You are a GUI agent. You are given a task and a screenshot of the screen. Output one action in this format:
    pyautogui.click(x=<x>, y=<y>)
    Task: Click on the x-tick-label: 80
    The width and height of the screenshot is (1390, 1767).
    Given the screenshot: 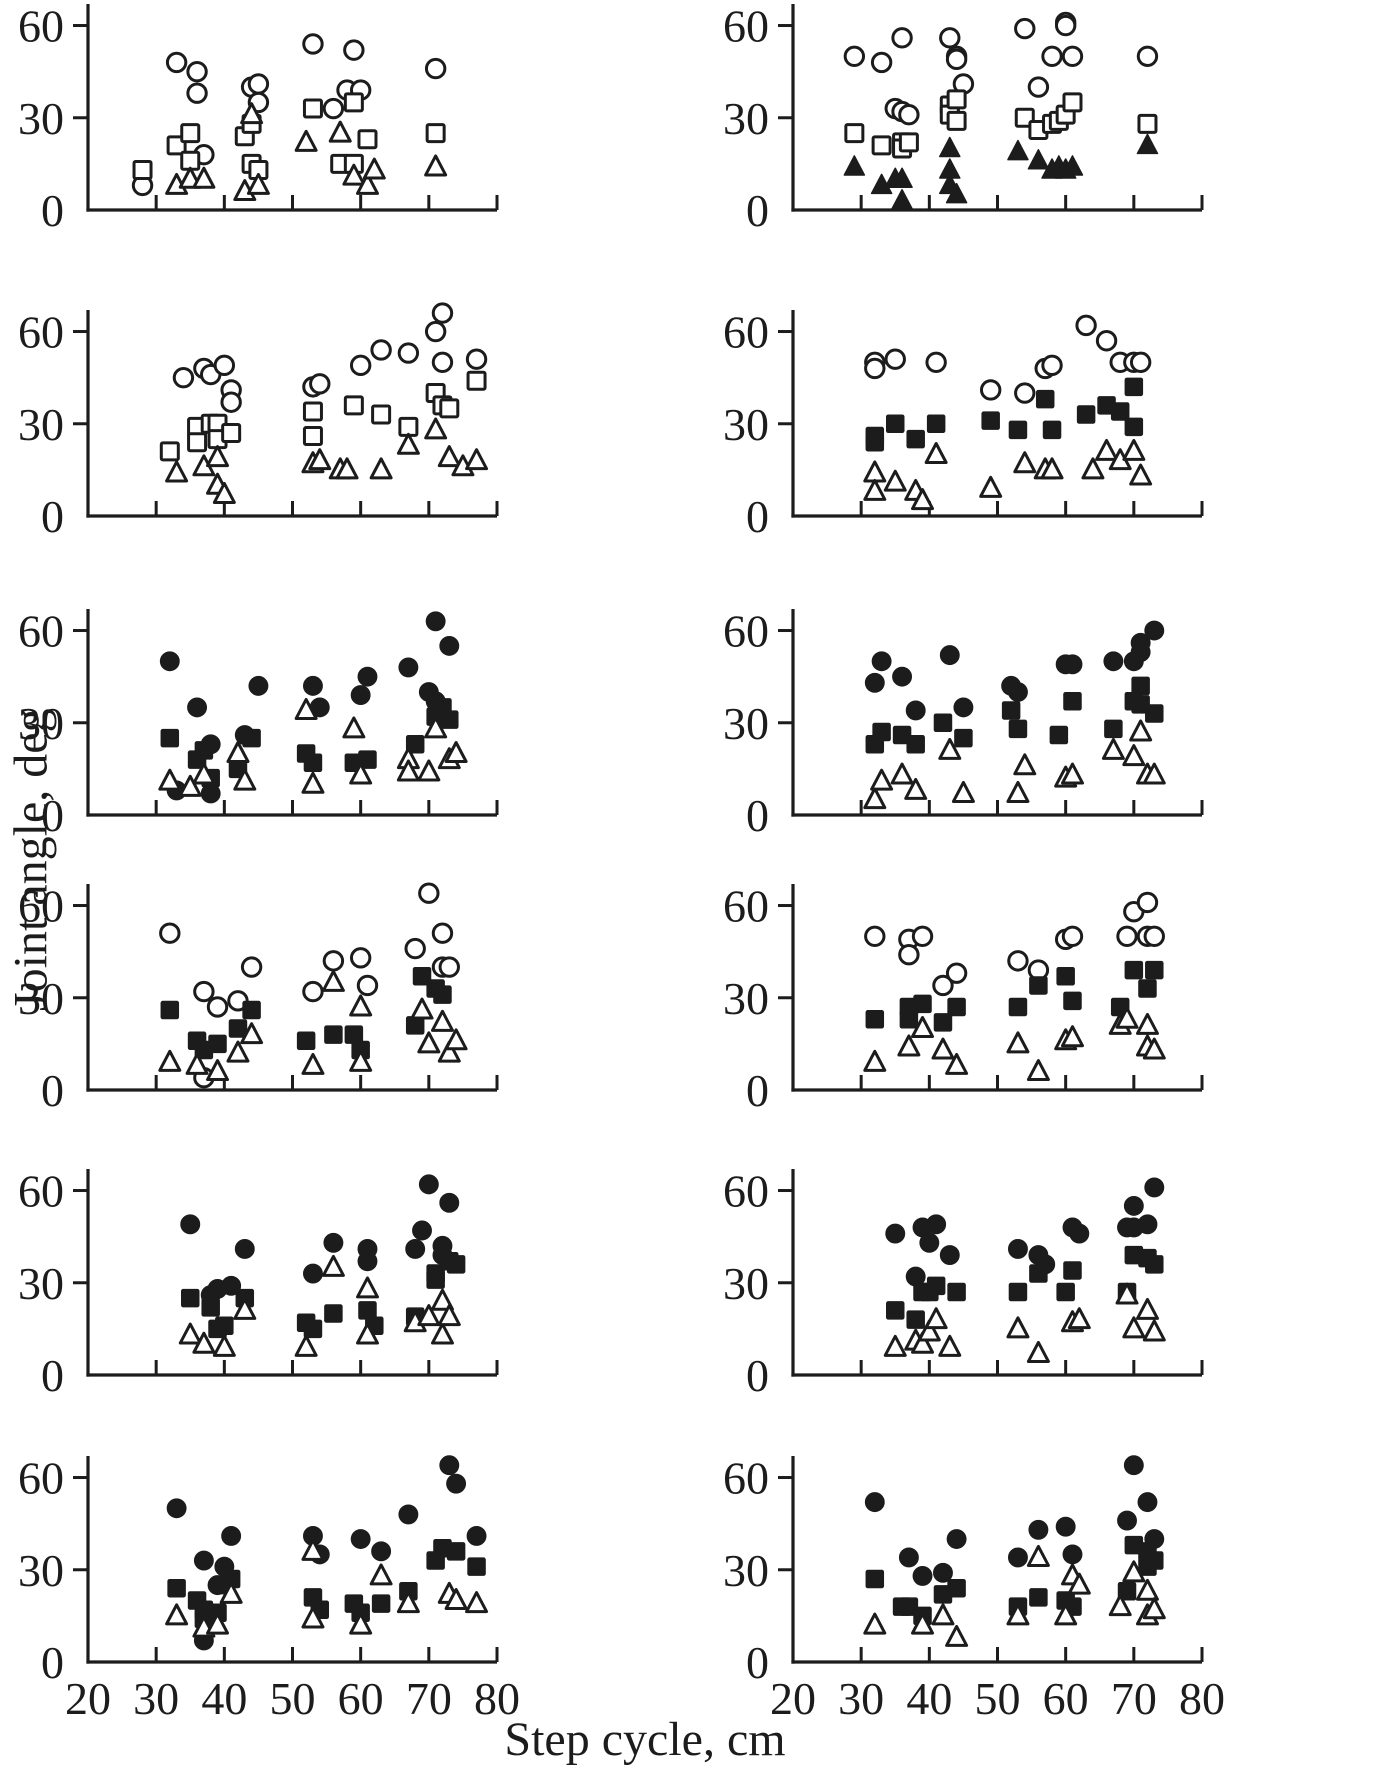 What is the action you would take?
    pyautogui.click(x=1202, y=1698)
    